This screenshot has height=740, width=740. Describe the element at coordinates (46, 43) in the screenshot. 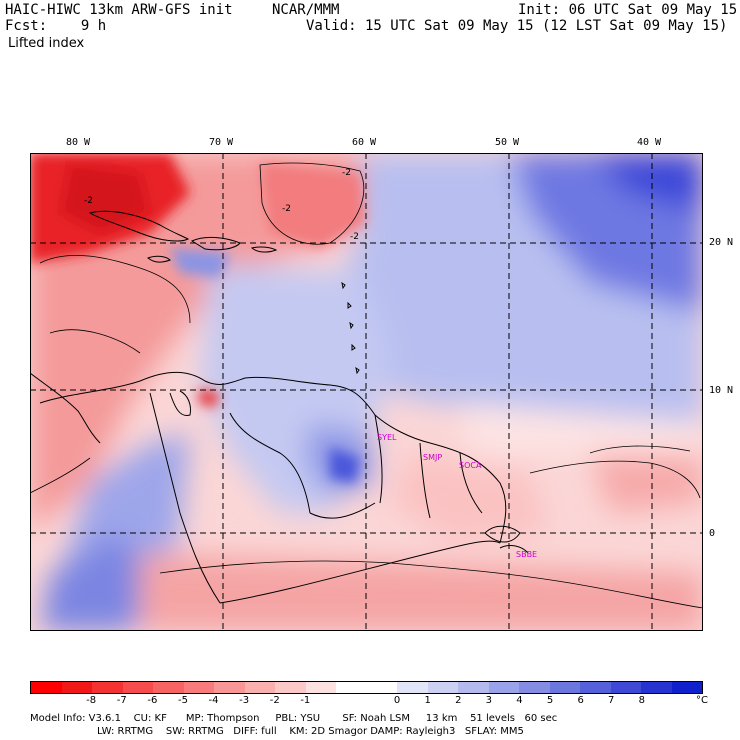

I see `field-name: Lifted index` at that location.